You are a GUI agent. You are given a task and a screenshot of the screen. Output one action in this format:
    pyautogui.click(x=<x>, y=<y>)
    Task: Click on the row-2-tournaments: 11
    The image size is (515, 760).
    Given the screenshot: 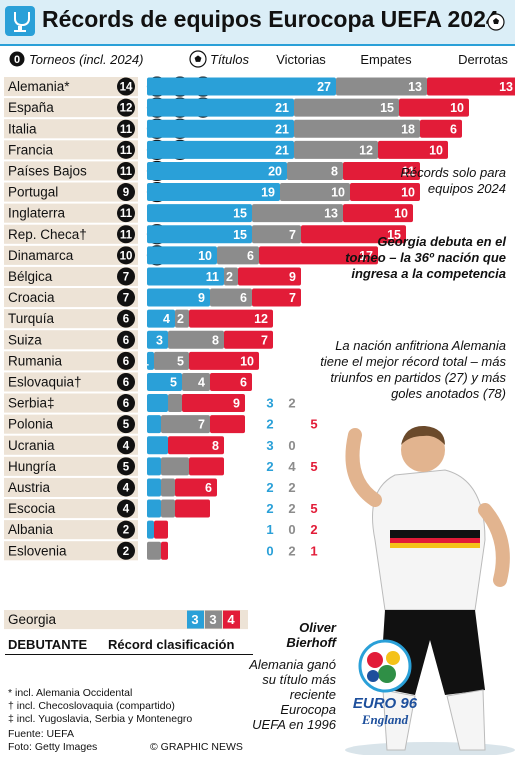 What is the action you would take?
    pyautogui.click(x=126, y=130)
    